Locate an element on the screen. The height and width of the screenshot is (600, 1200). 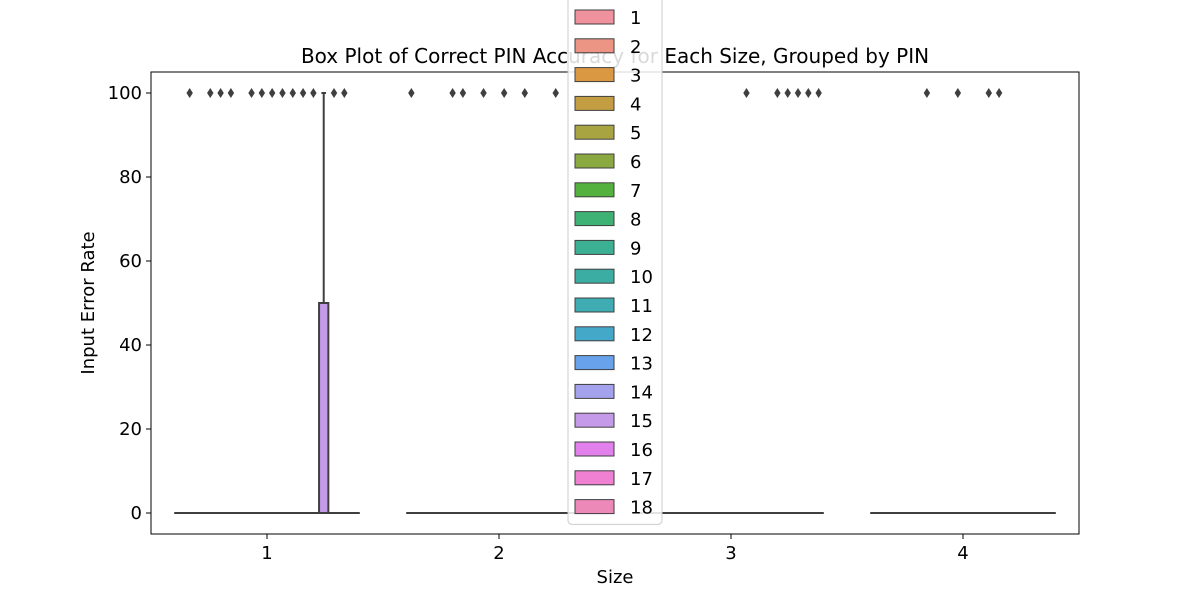
x-tick-label: 2 is located at coordinates (498, 553).